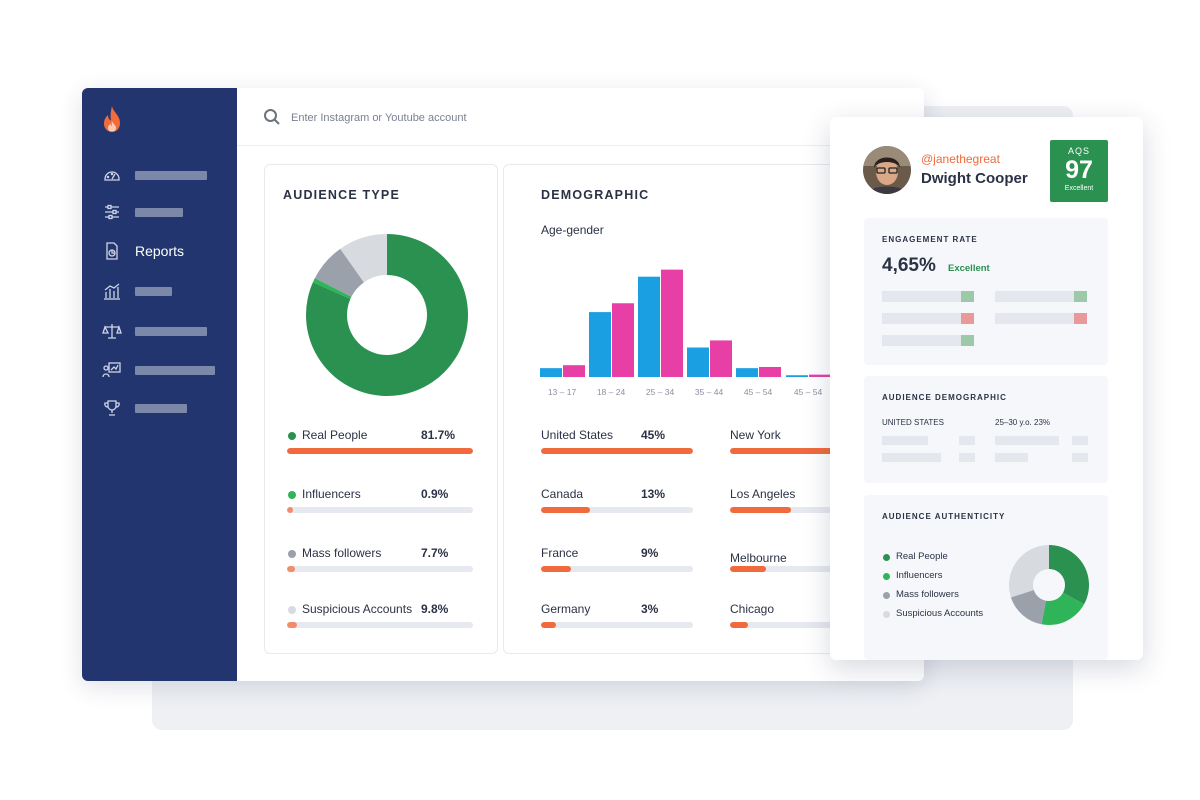 The image size is (1200, 800). I want to click on profile-avatar, so click(887, 170).